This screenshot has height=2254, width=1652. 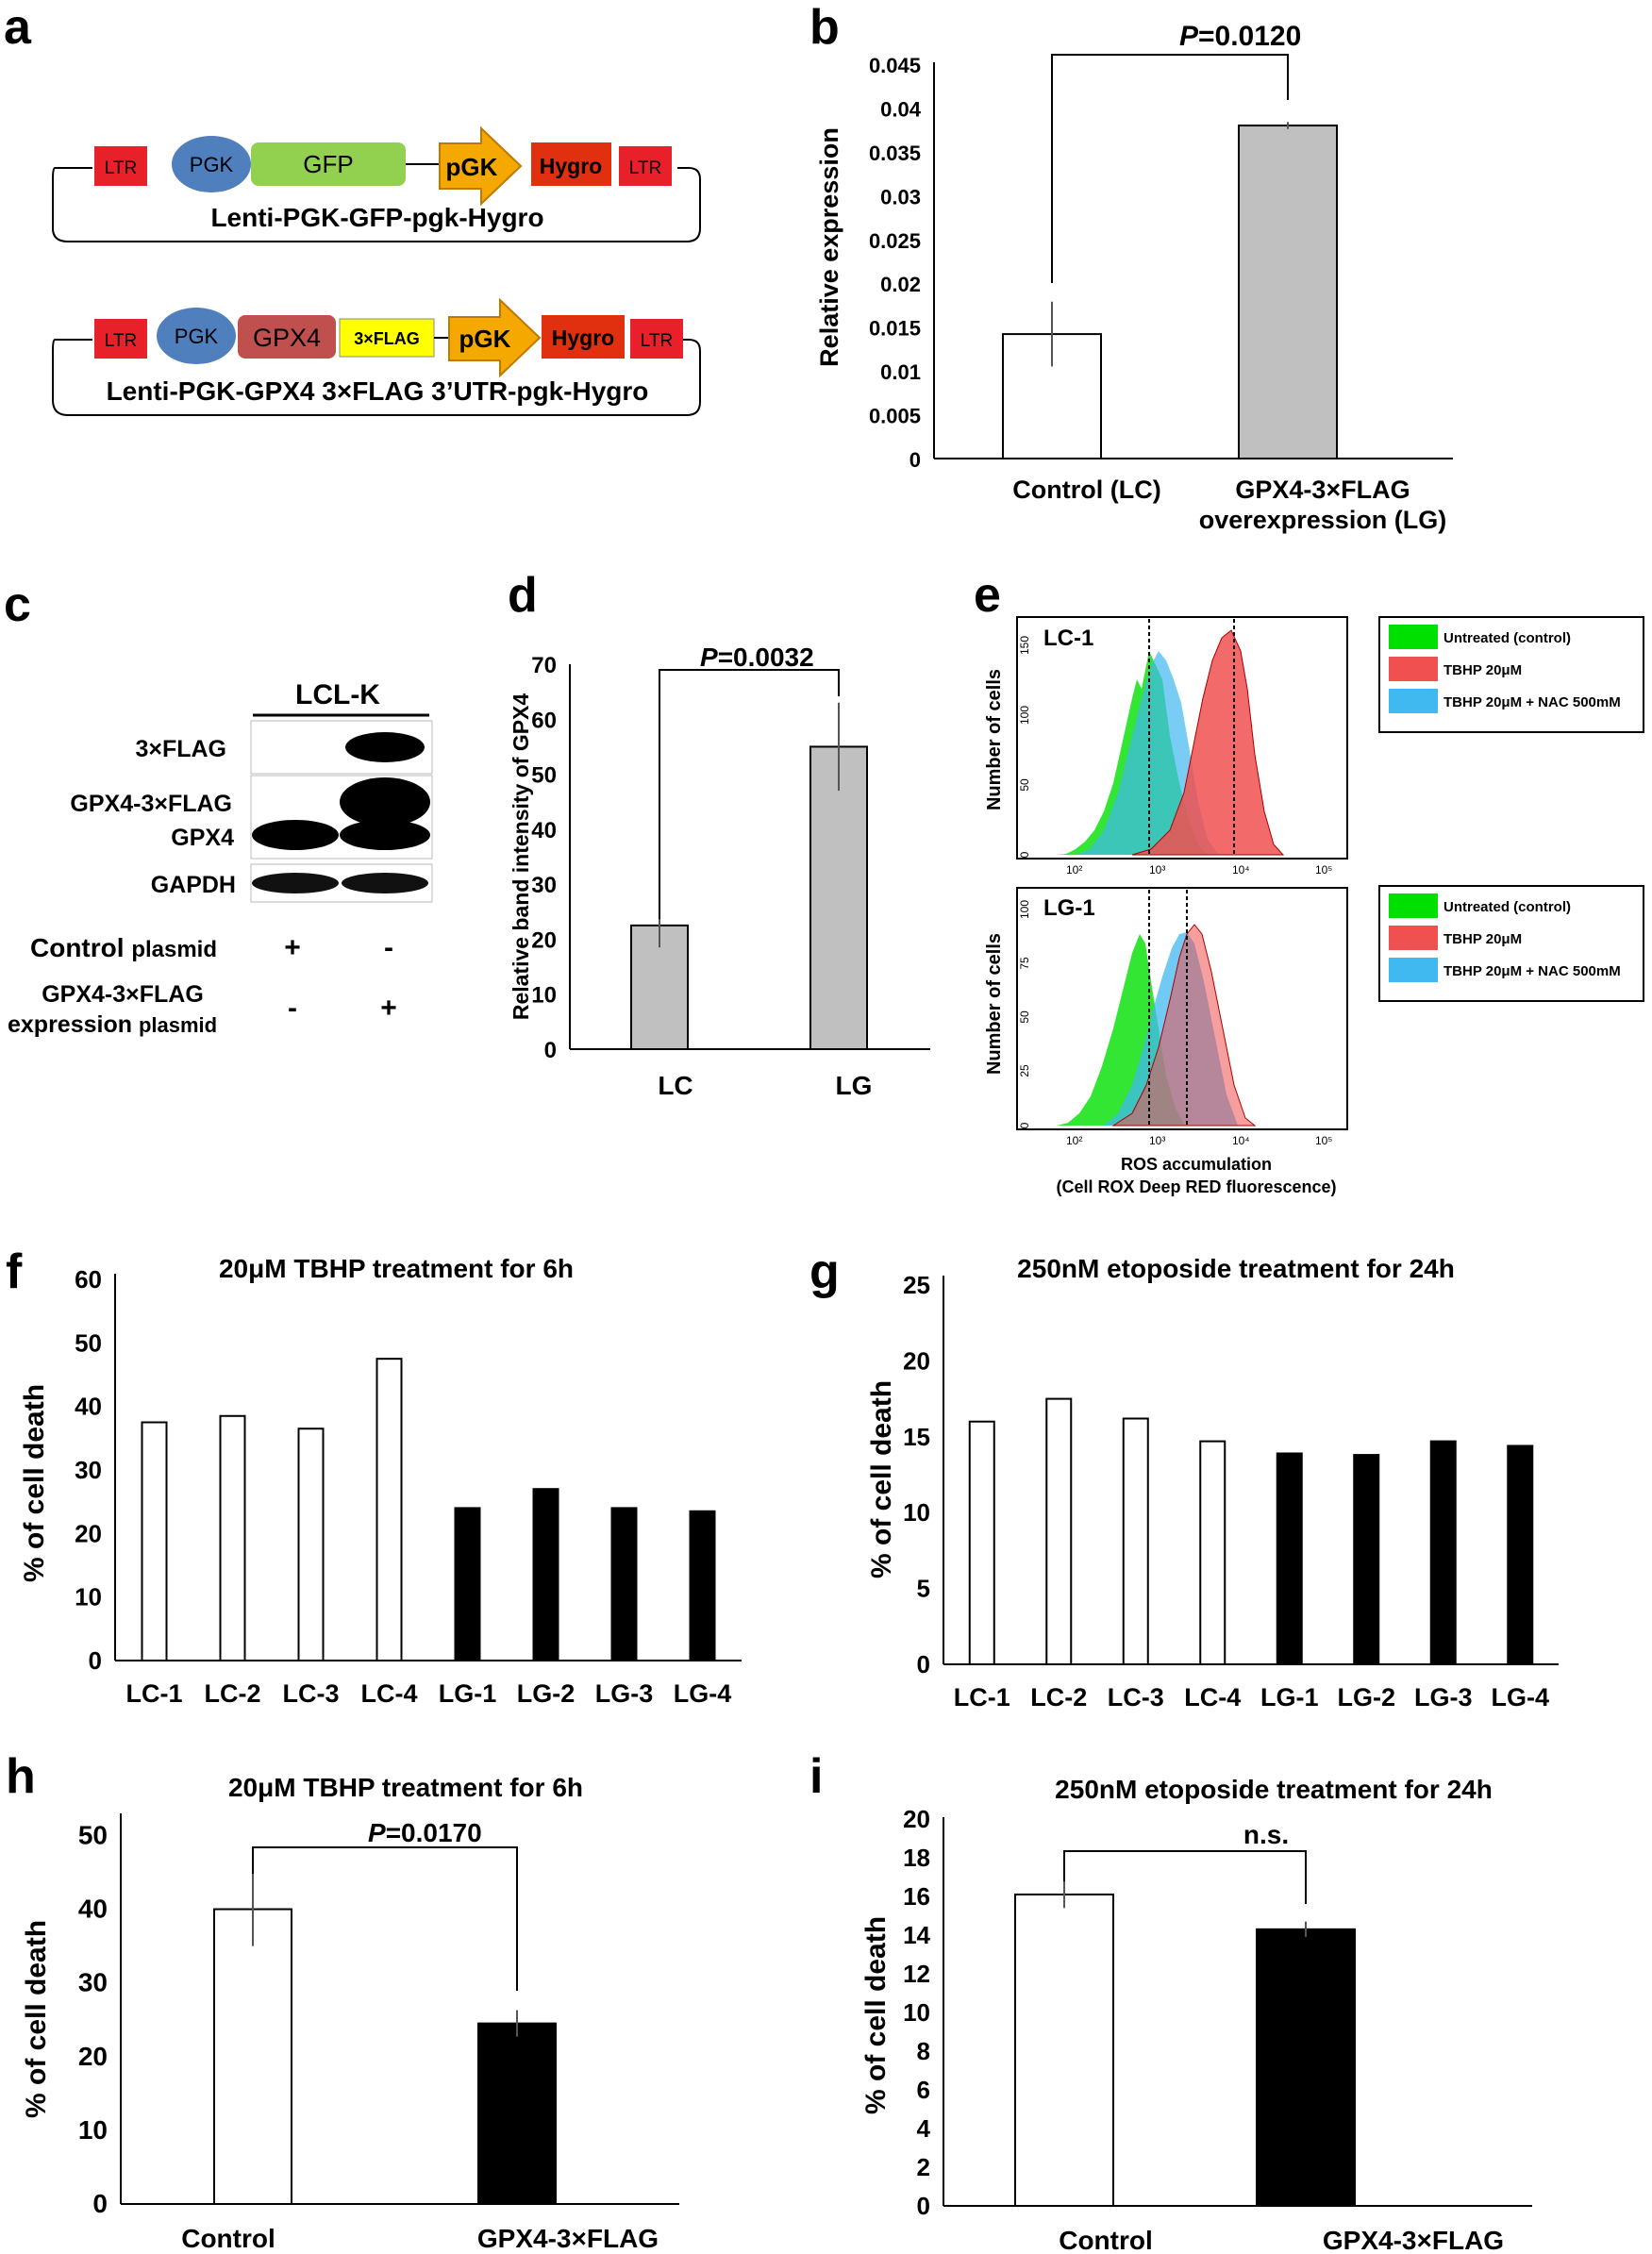 What do you see at coordinates (1208, 742) in the screenshot?
I see `histogram-tbhp` at bounding box center [1208, 742].